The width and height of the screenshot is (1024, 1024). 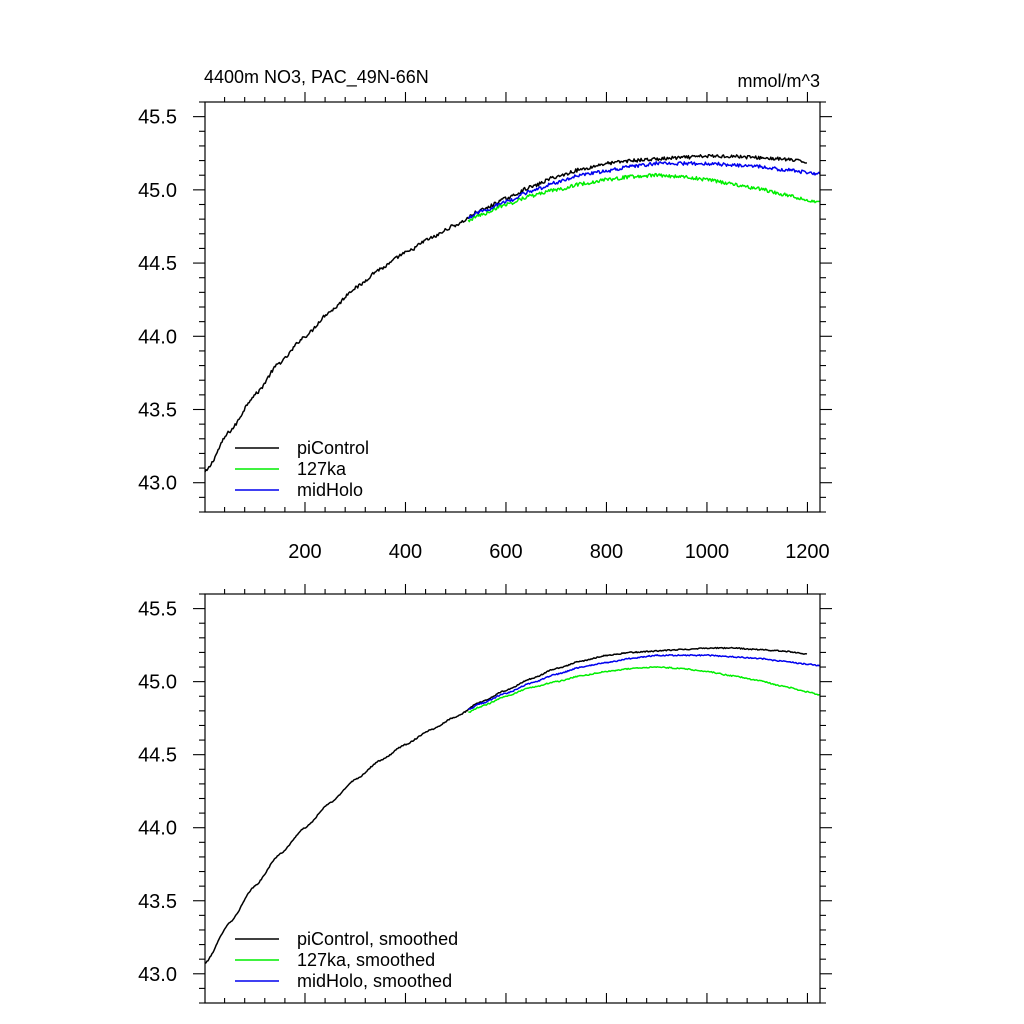 What do you see at coordinates (333, 448) in the screenshot?
I see `legend-label: piControl` at bounding box center [333, 448].